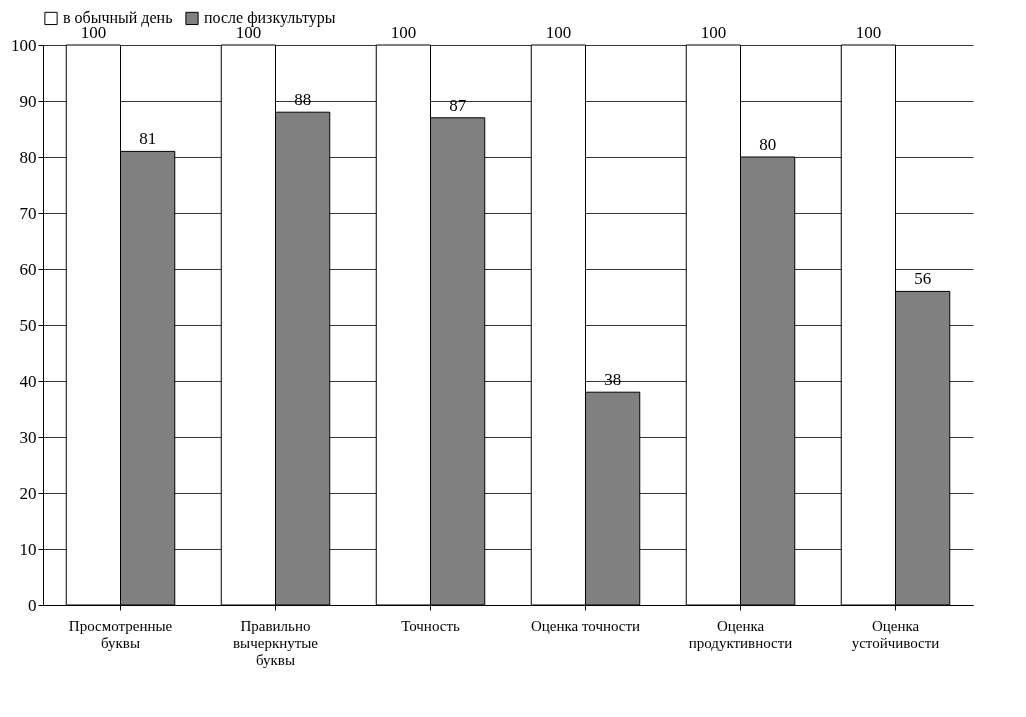  I want to click on y-tick-label: 90, so click(28, 101).